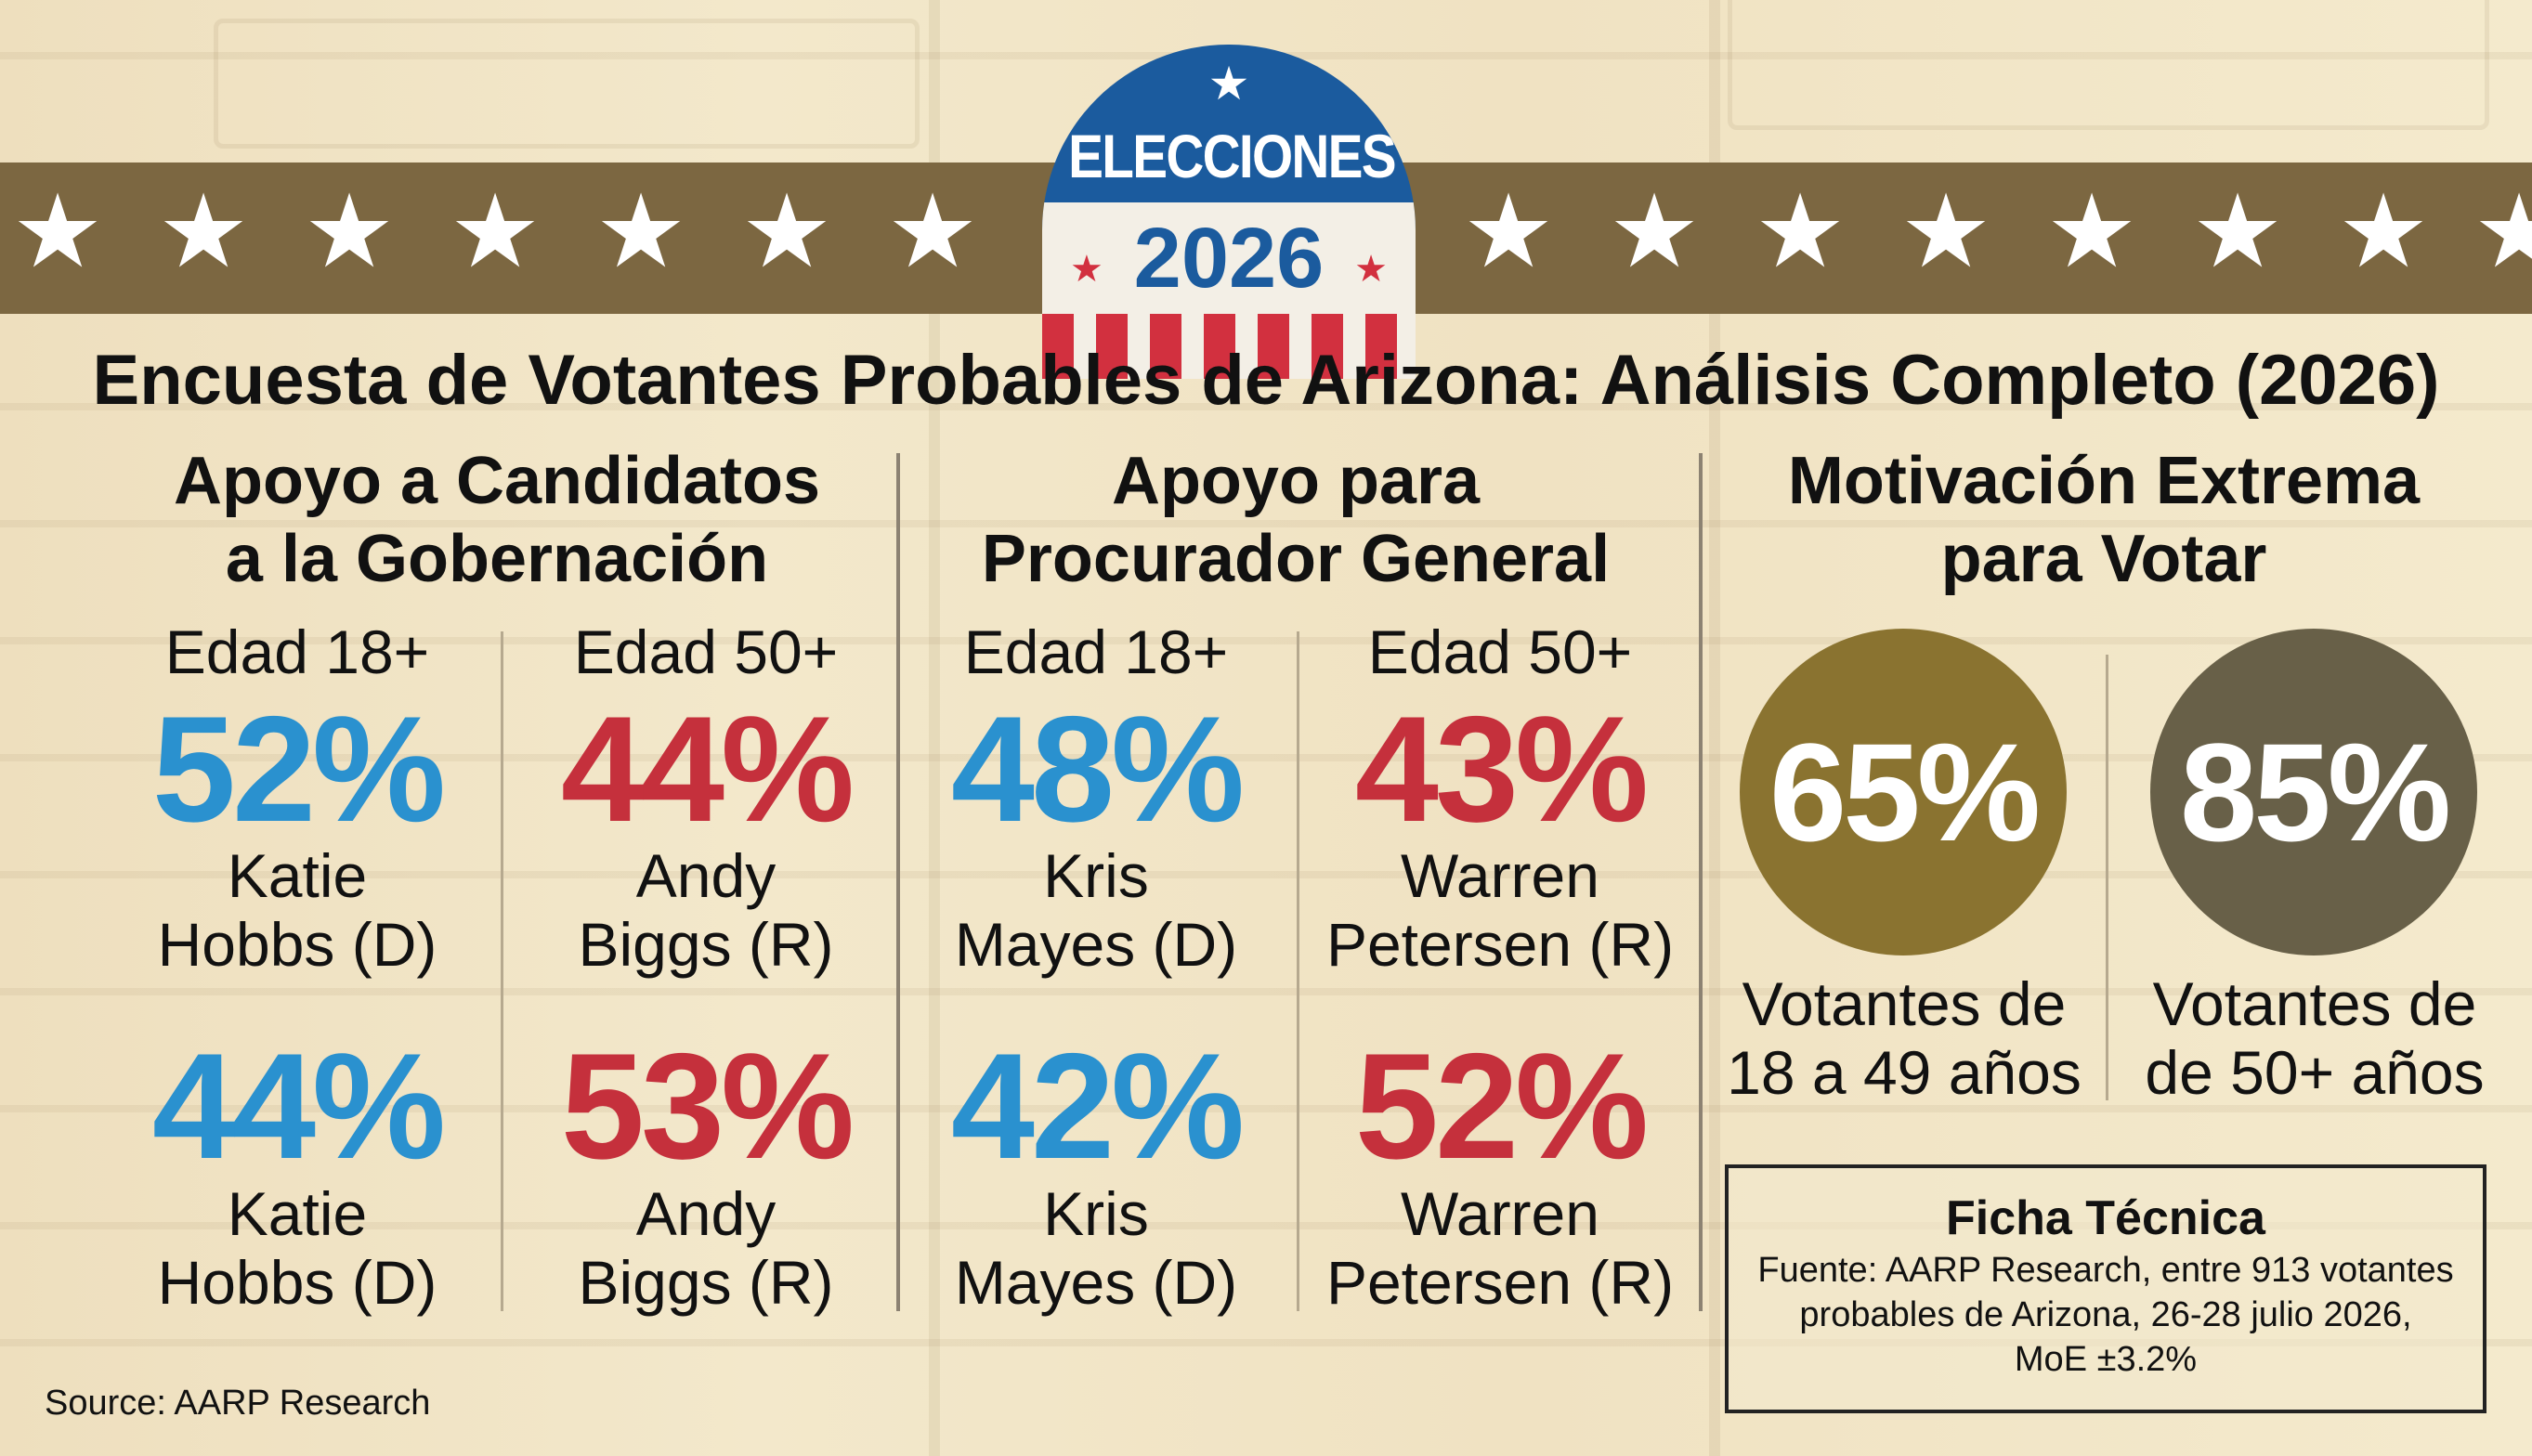 The height and width of the screenshot is (1456, 2532). What do you see at coordinates (2315, 1072) in the screenshot?
I see `motivation-label-line: de 50+ años` at bounding box center [2315, 1072].